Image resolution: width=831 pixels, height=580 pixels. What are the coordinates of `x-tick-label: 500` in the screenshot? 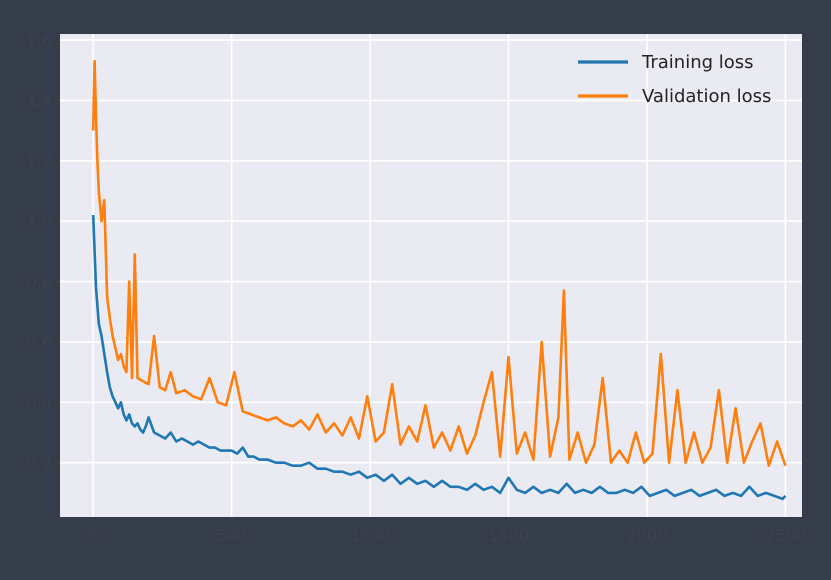 It's located at (231, 535).